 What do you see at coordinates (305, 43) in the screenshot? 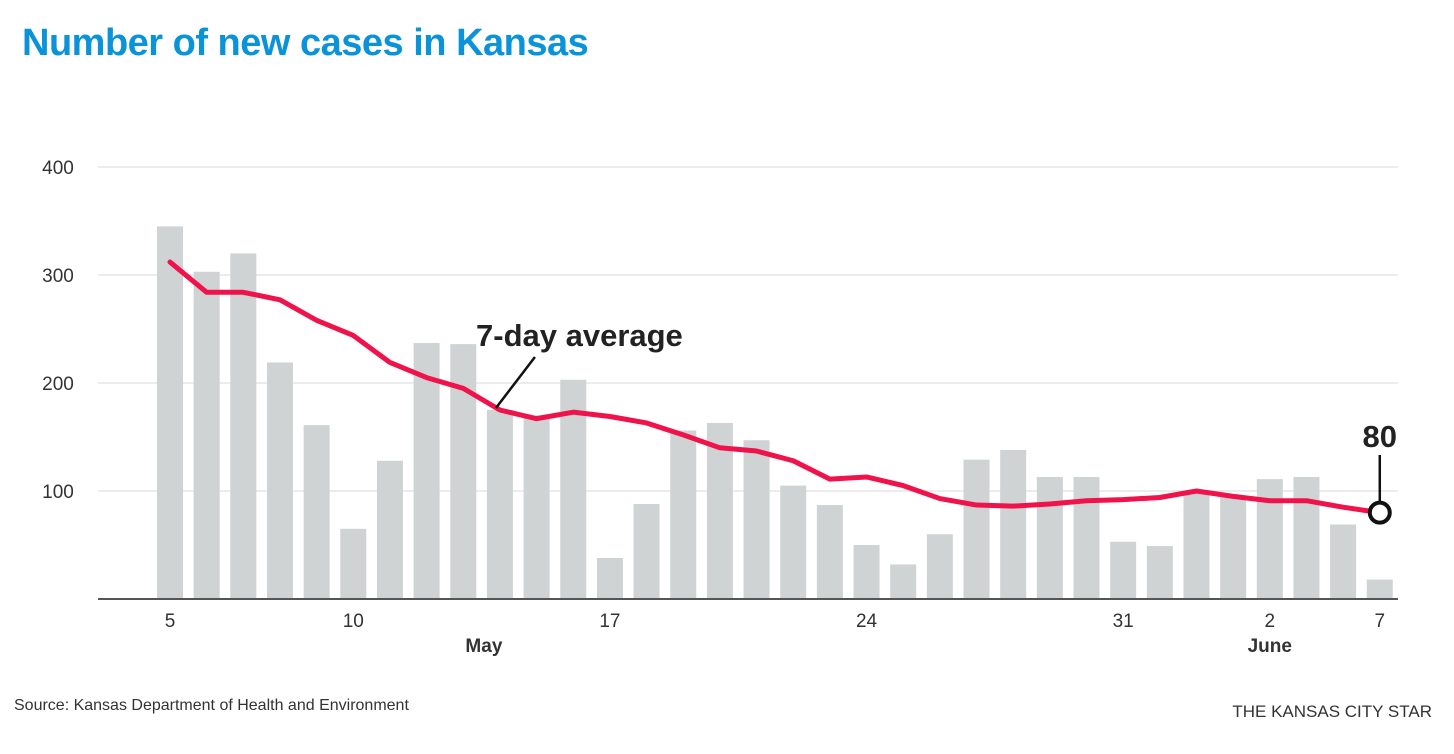
I see `chart-title: Number of new cases in Kansas` at bounding box center [305, 43].